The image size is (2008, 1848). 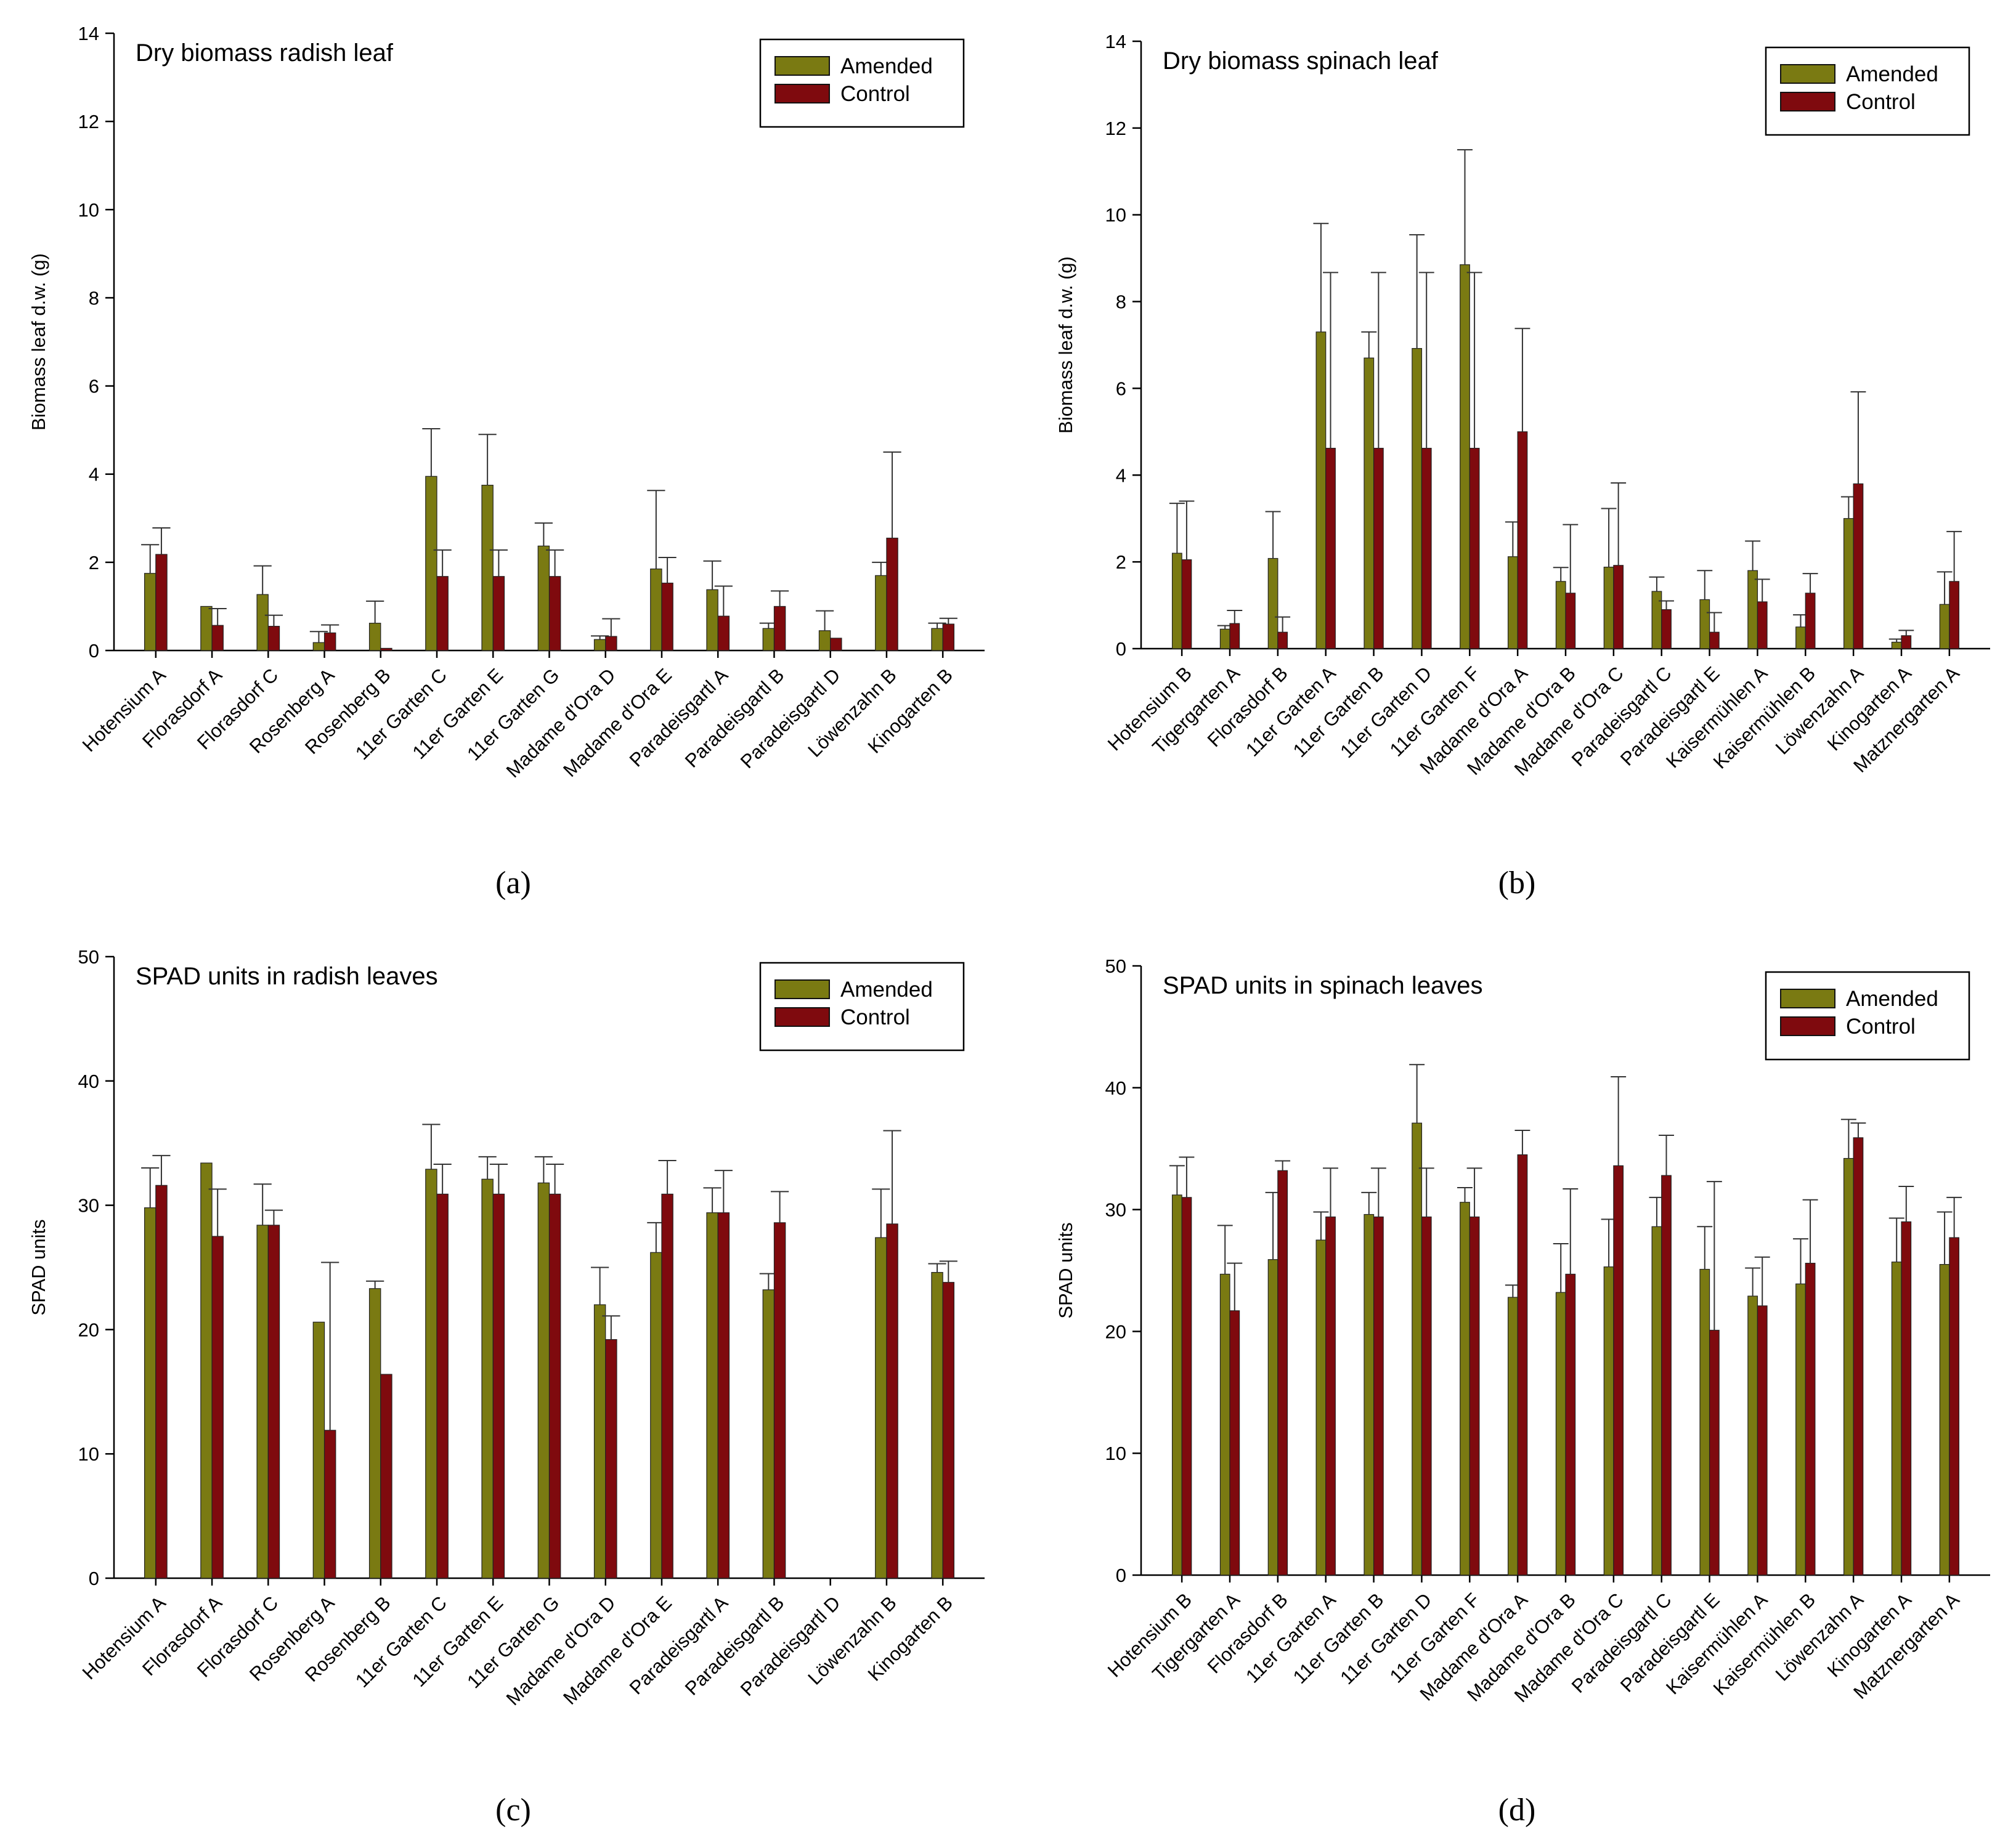 What do you see at coordinates (1121, 475) in the screenshot?
I see `y-tick-label: 4` at bounding box center [1121, 475].